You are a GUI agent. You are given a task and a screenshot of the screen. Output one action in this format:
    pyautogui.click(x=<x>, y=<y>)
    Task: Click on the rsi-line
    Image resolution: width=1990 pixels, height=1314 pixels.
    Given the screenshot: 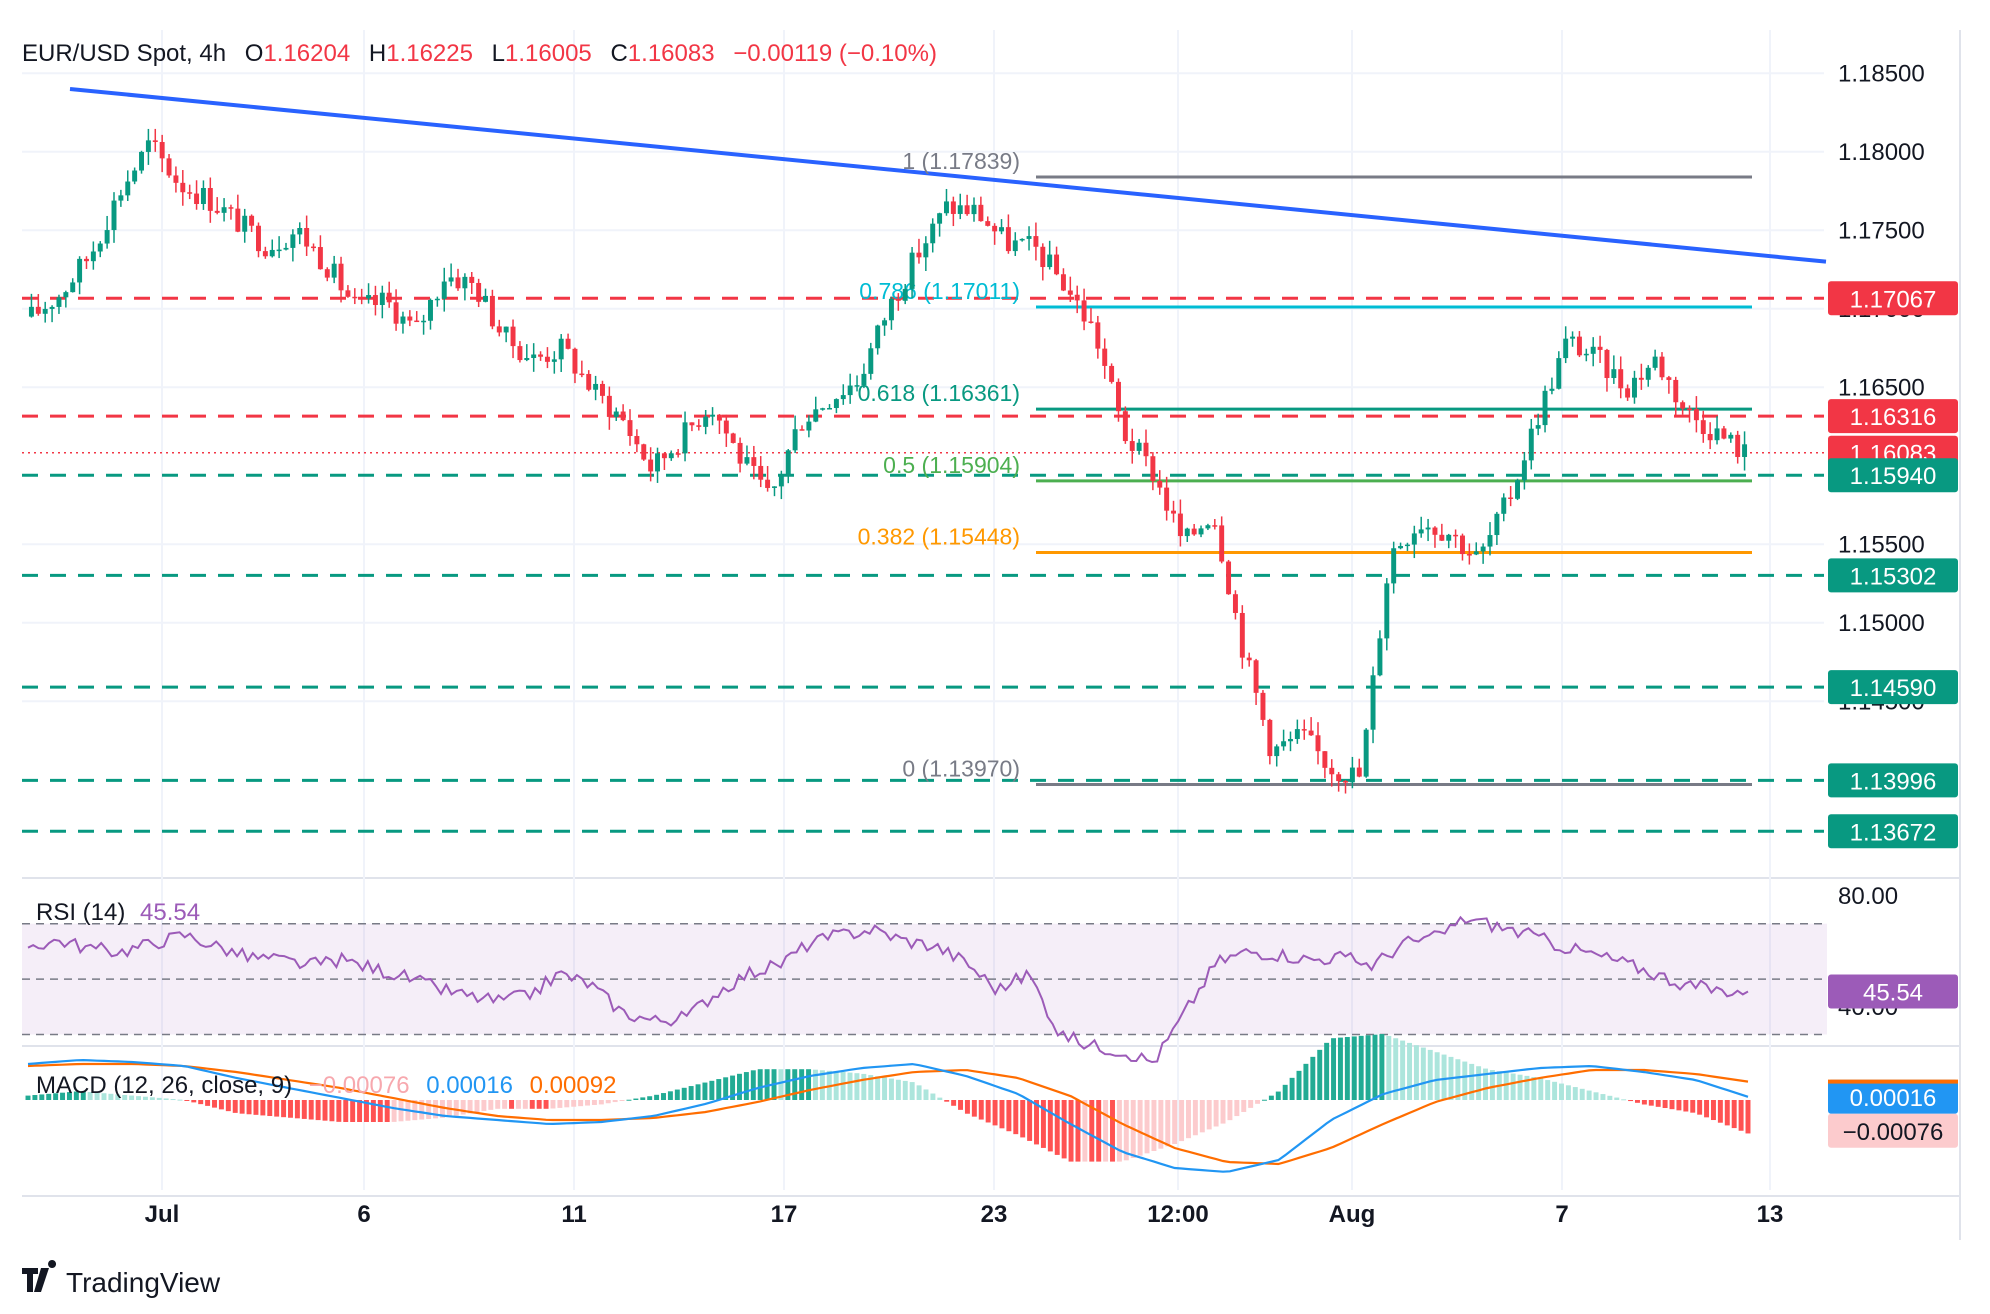 What is the action you would take?
    pyautogui.click(x=888, y=989)
    